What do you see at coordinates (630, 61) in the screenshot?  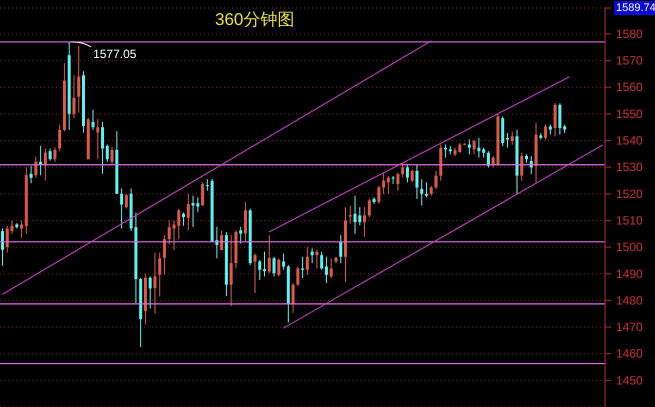 I see `y-tick-label: 1570` at bounding box center [630, 61].